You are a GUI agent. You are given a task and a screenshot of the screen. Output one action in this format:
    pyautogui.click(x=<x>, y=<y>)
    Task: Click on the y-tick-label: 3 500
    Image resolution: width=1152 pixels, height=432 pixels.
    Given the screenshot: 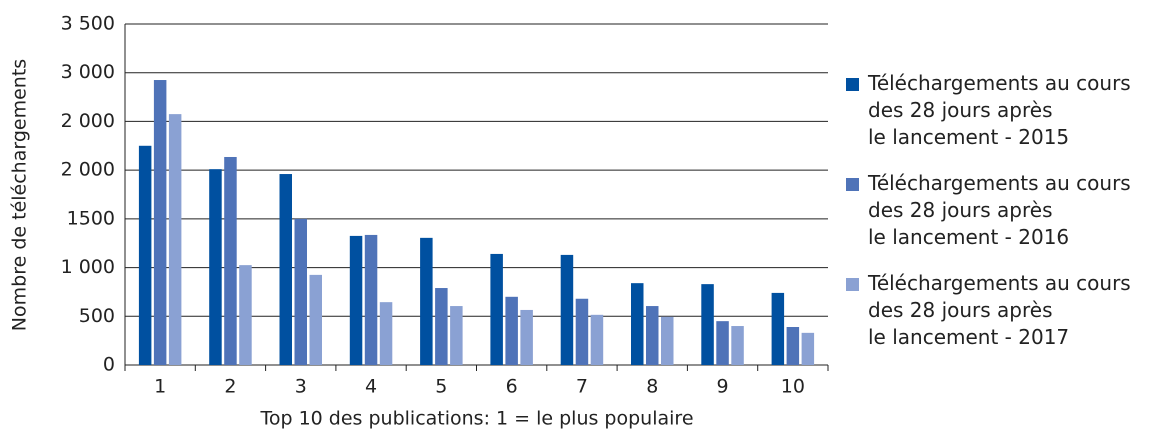 What is the action you would take?
    pyautogui.click(x=88, y=24)
    